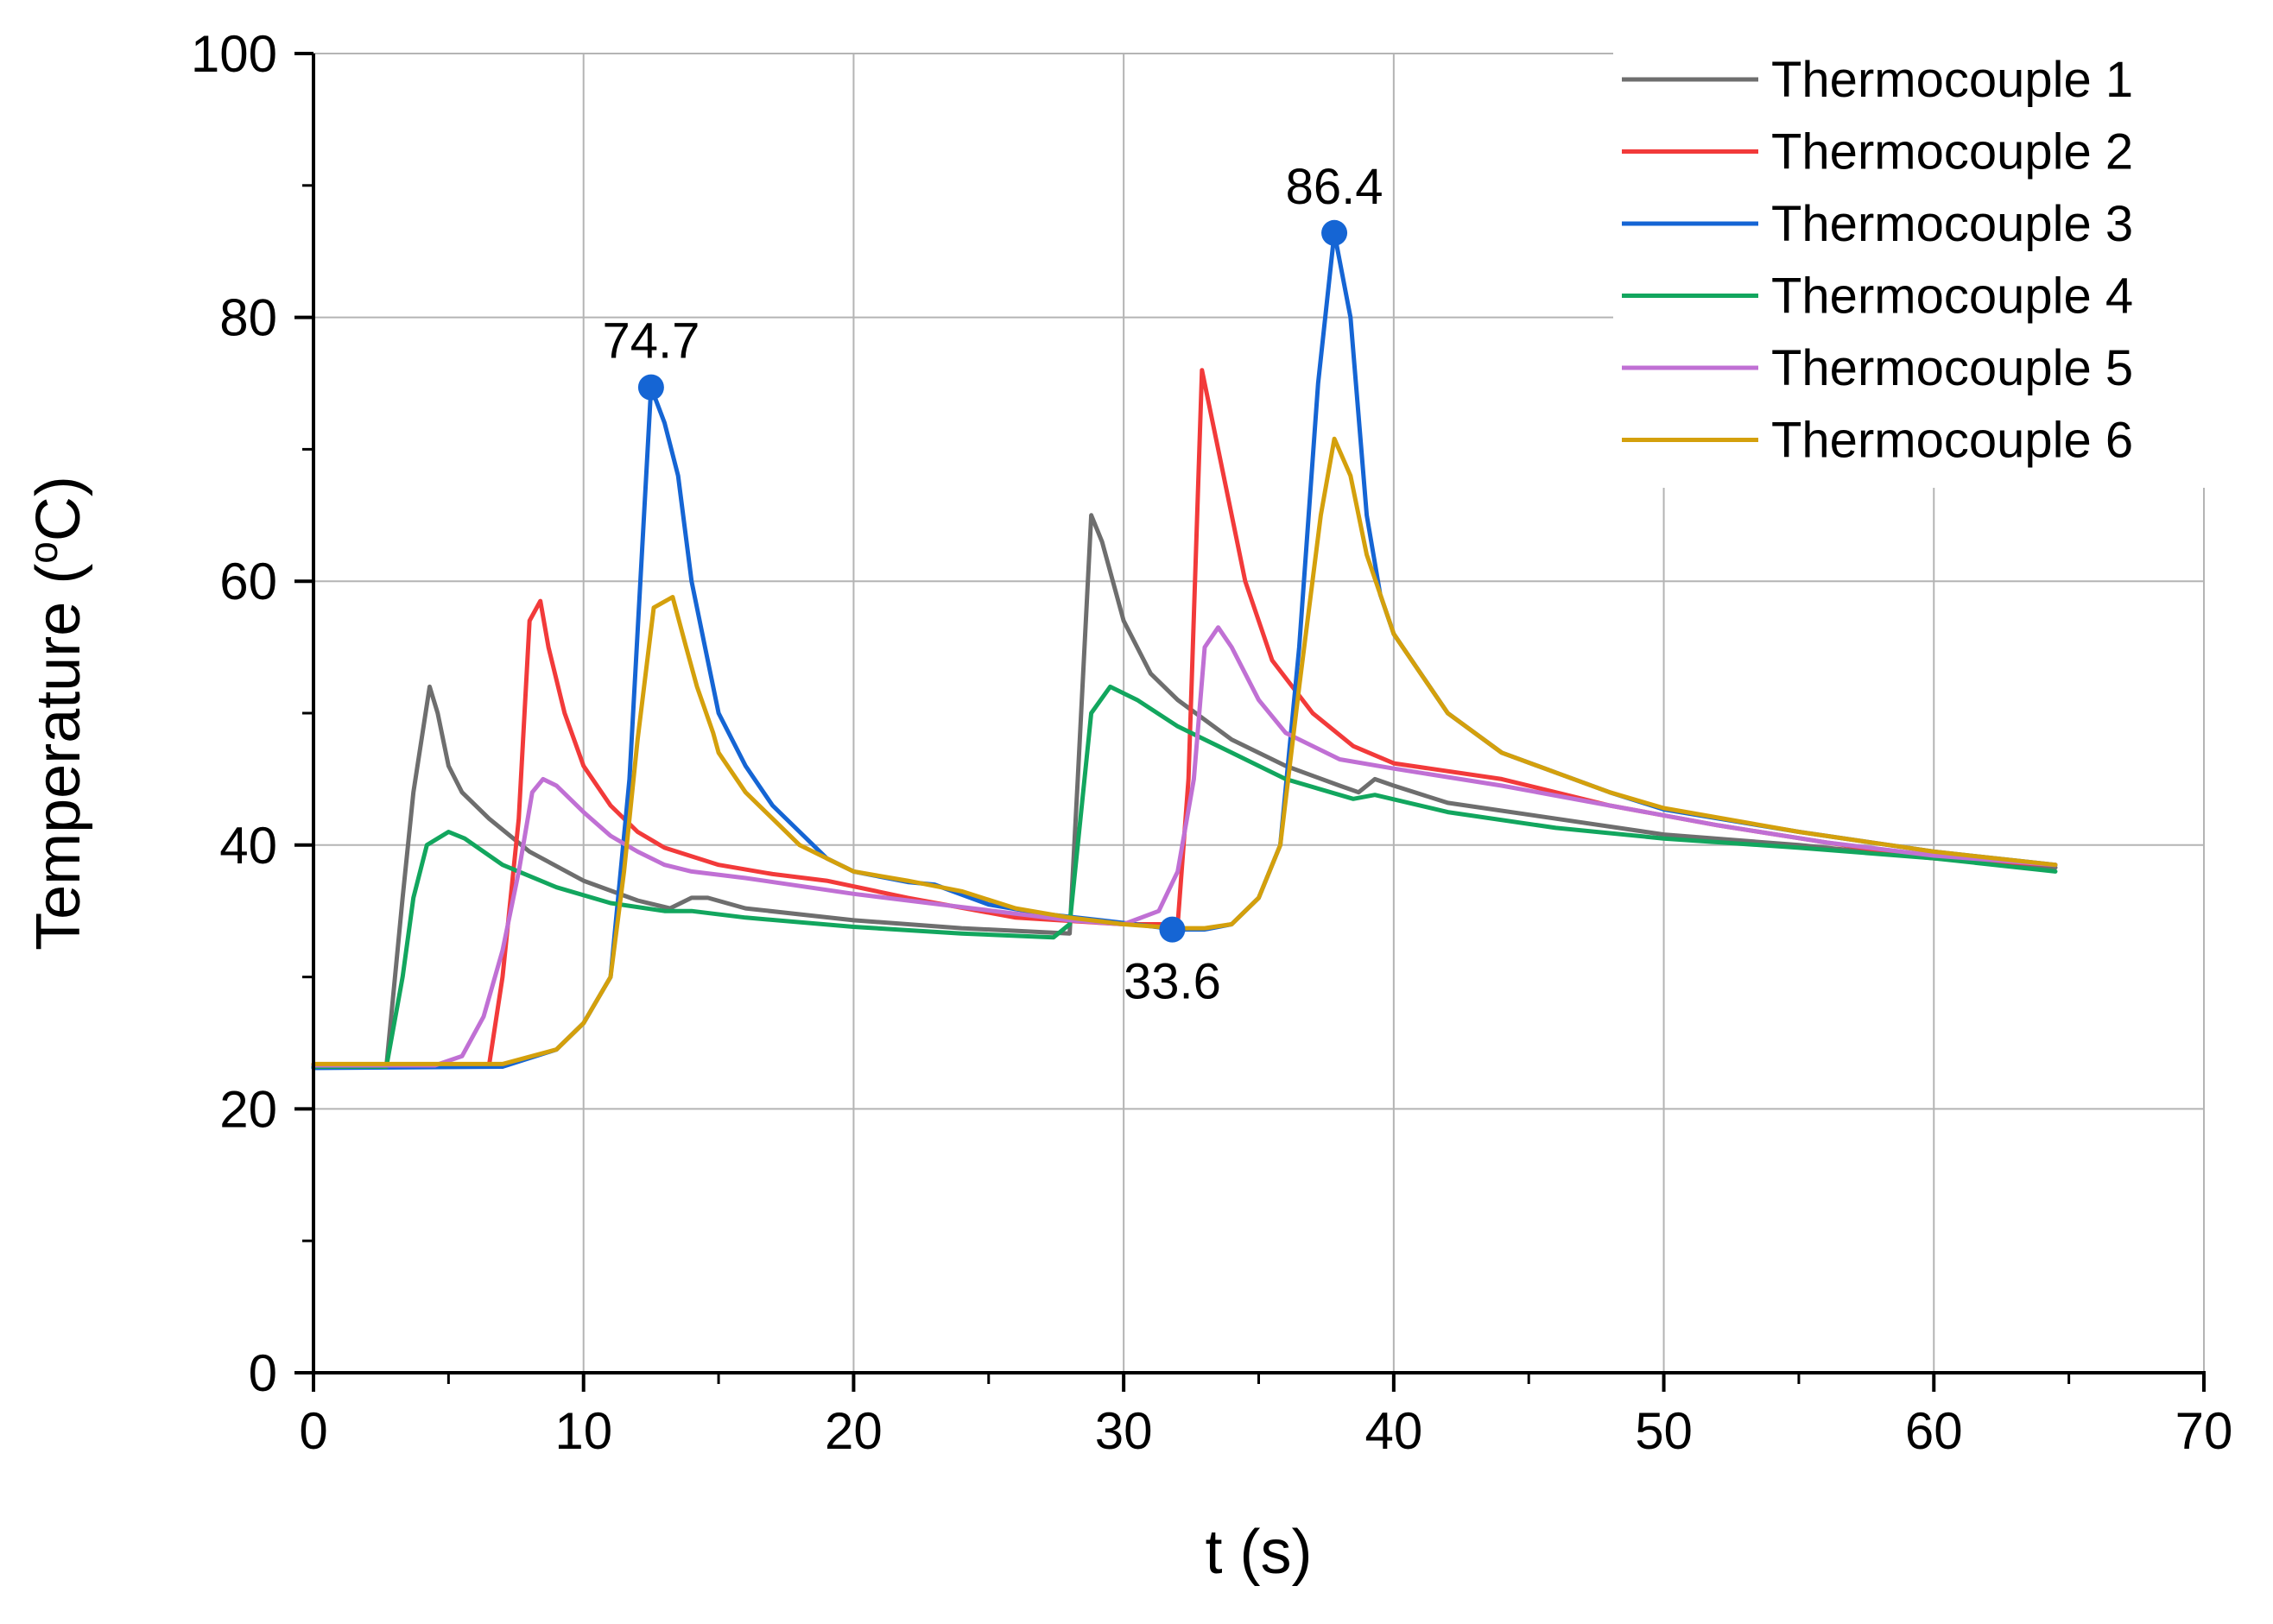 The image size is (2273, 1624). I want to click on y-axis-title-degree: o, so click(43, 552).